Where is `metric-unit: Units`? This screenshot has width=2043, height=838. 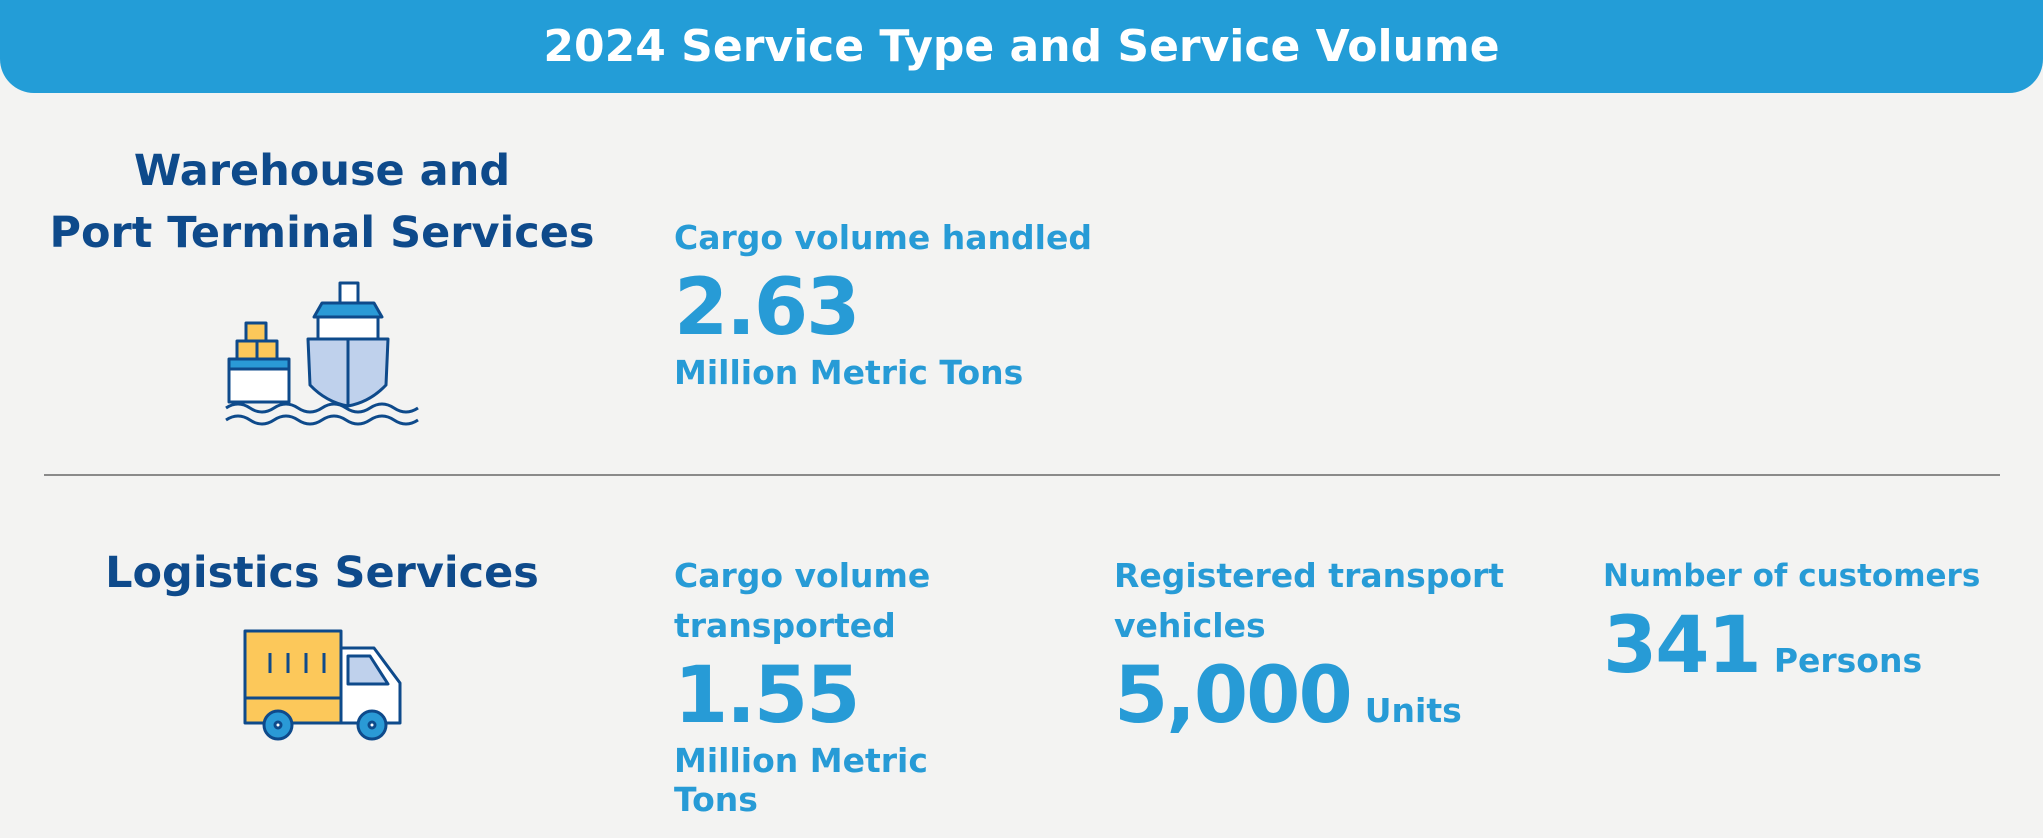
metric-unit: Units is located at coordinates (1413, 710).